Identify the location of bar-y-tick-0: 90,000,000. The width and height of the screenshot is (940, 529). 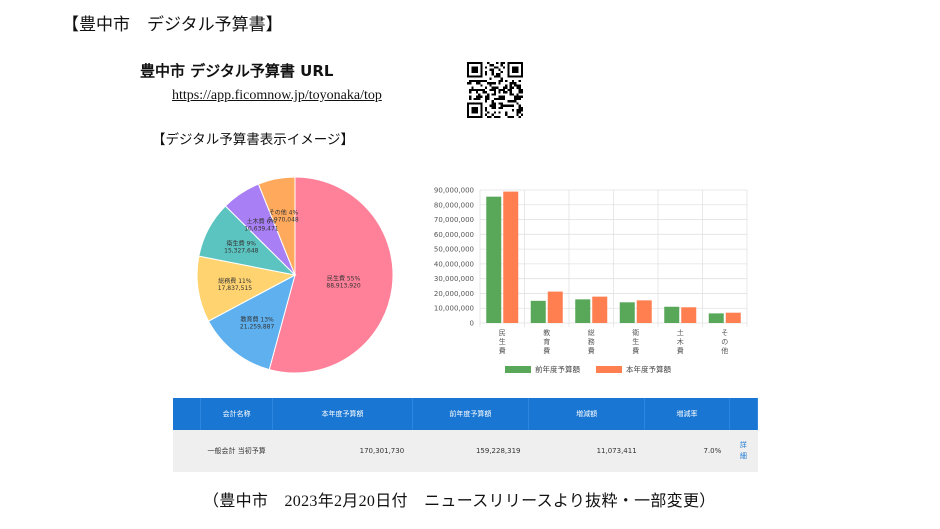
(454, 191).